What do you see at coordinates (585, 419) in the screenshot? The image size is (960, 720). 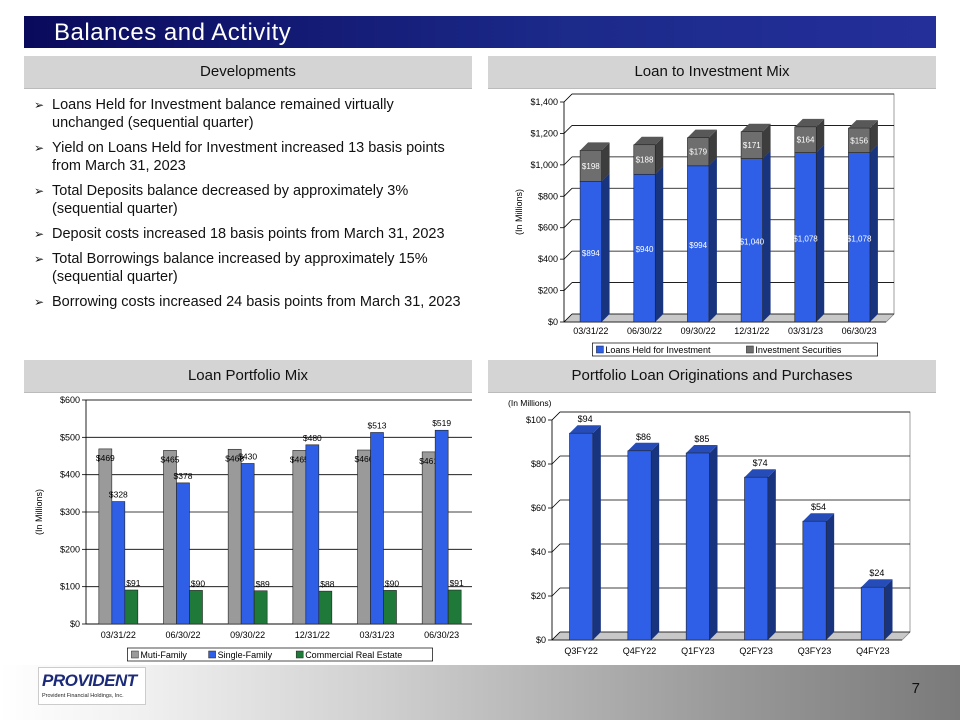 I see `data-label: $94` at bounding box center [585, 419].